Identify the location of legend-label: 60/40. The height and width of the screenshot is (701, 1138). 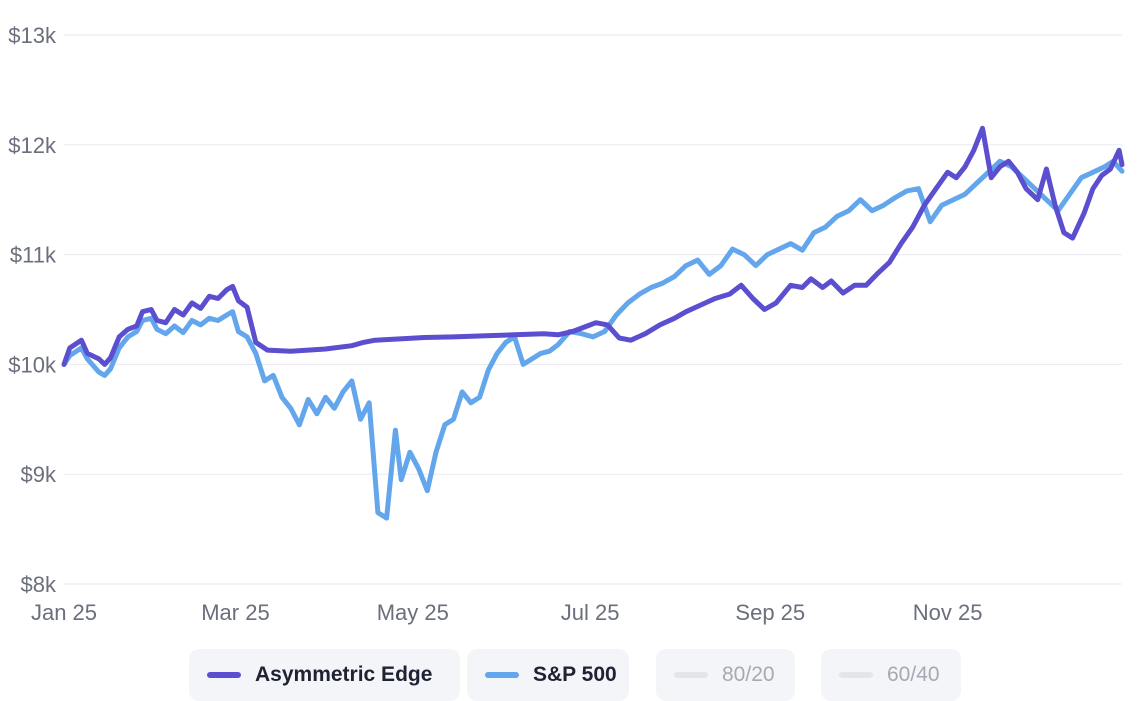
(913, 674).